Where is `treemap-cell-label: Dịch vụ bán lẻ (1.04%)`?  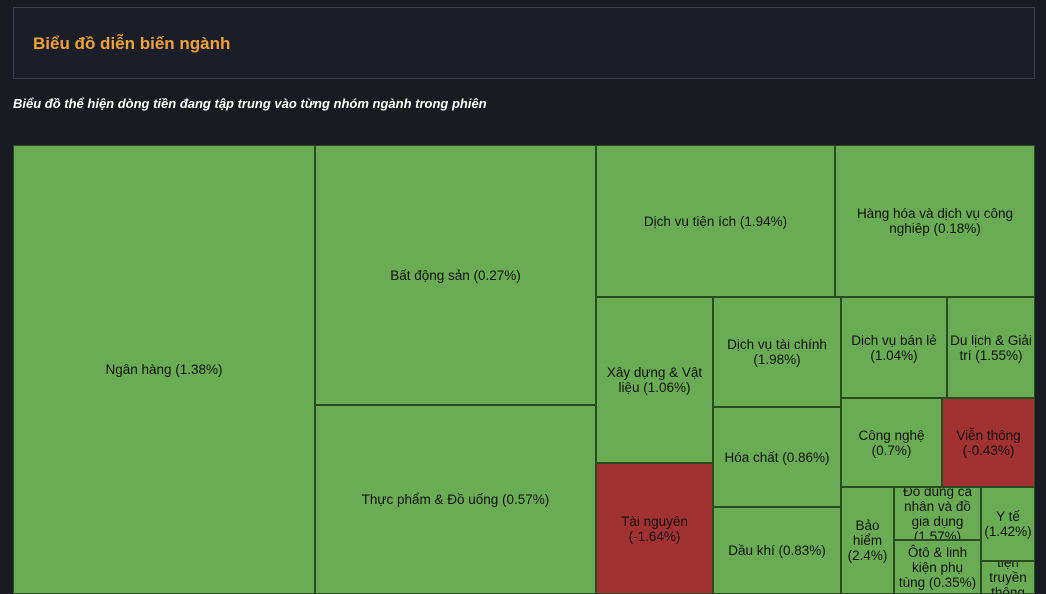 treemap-cell-label: Dịch vụ bán lẻ (1.04%) is located at coordinates (894, 347).